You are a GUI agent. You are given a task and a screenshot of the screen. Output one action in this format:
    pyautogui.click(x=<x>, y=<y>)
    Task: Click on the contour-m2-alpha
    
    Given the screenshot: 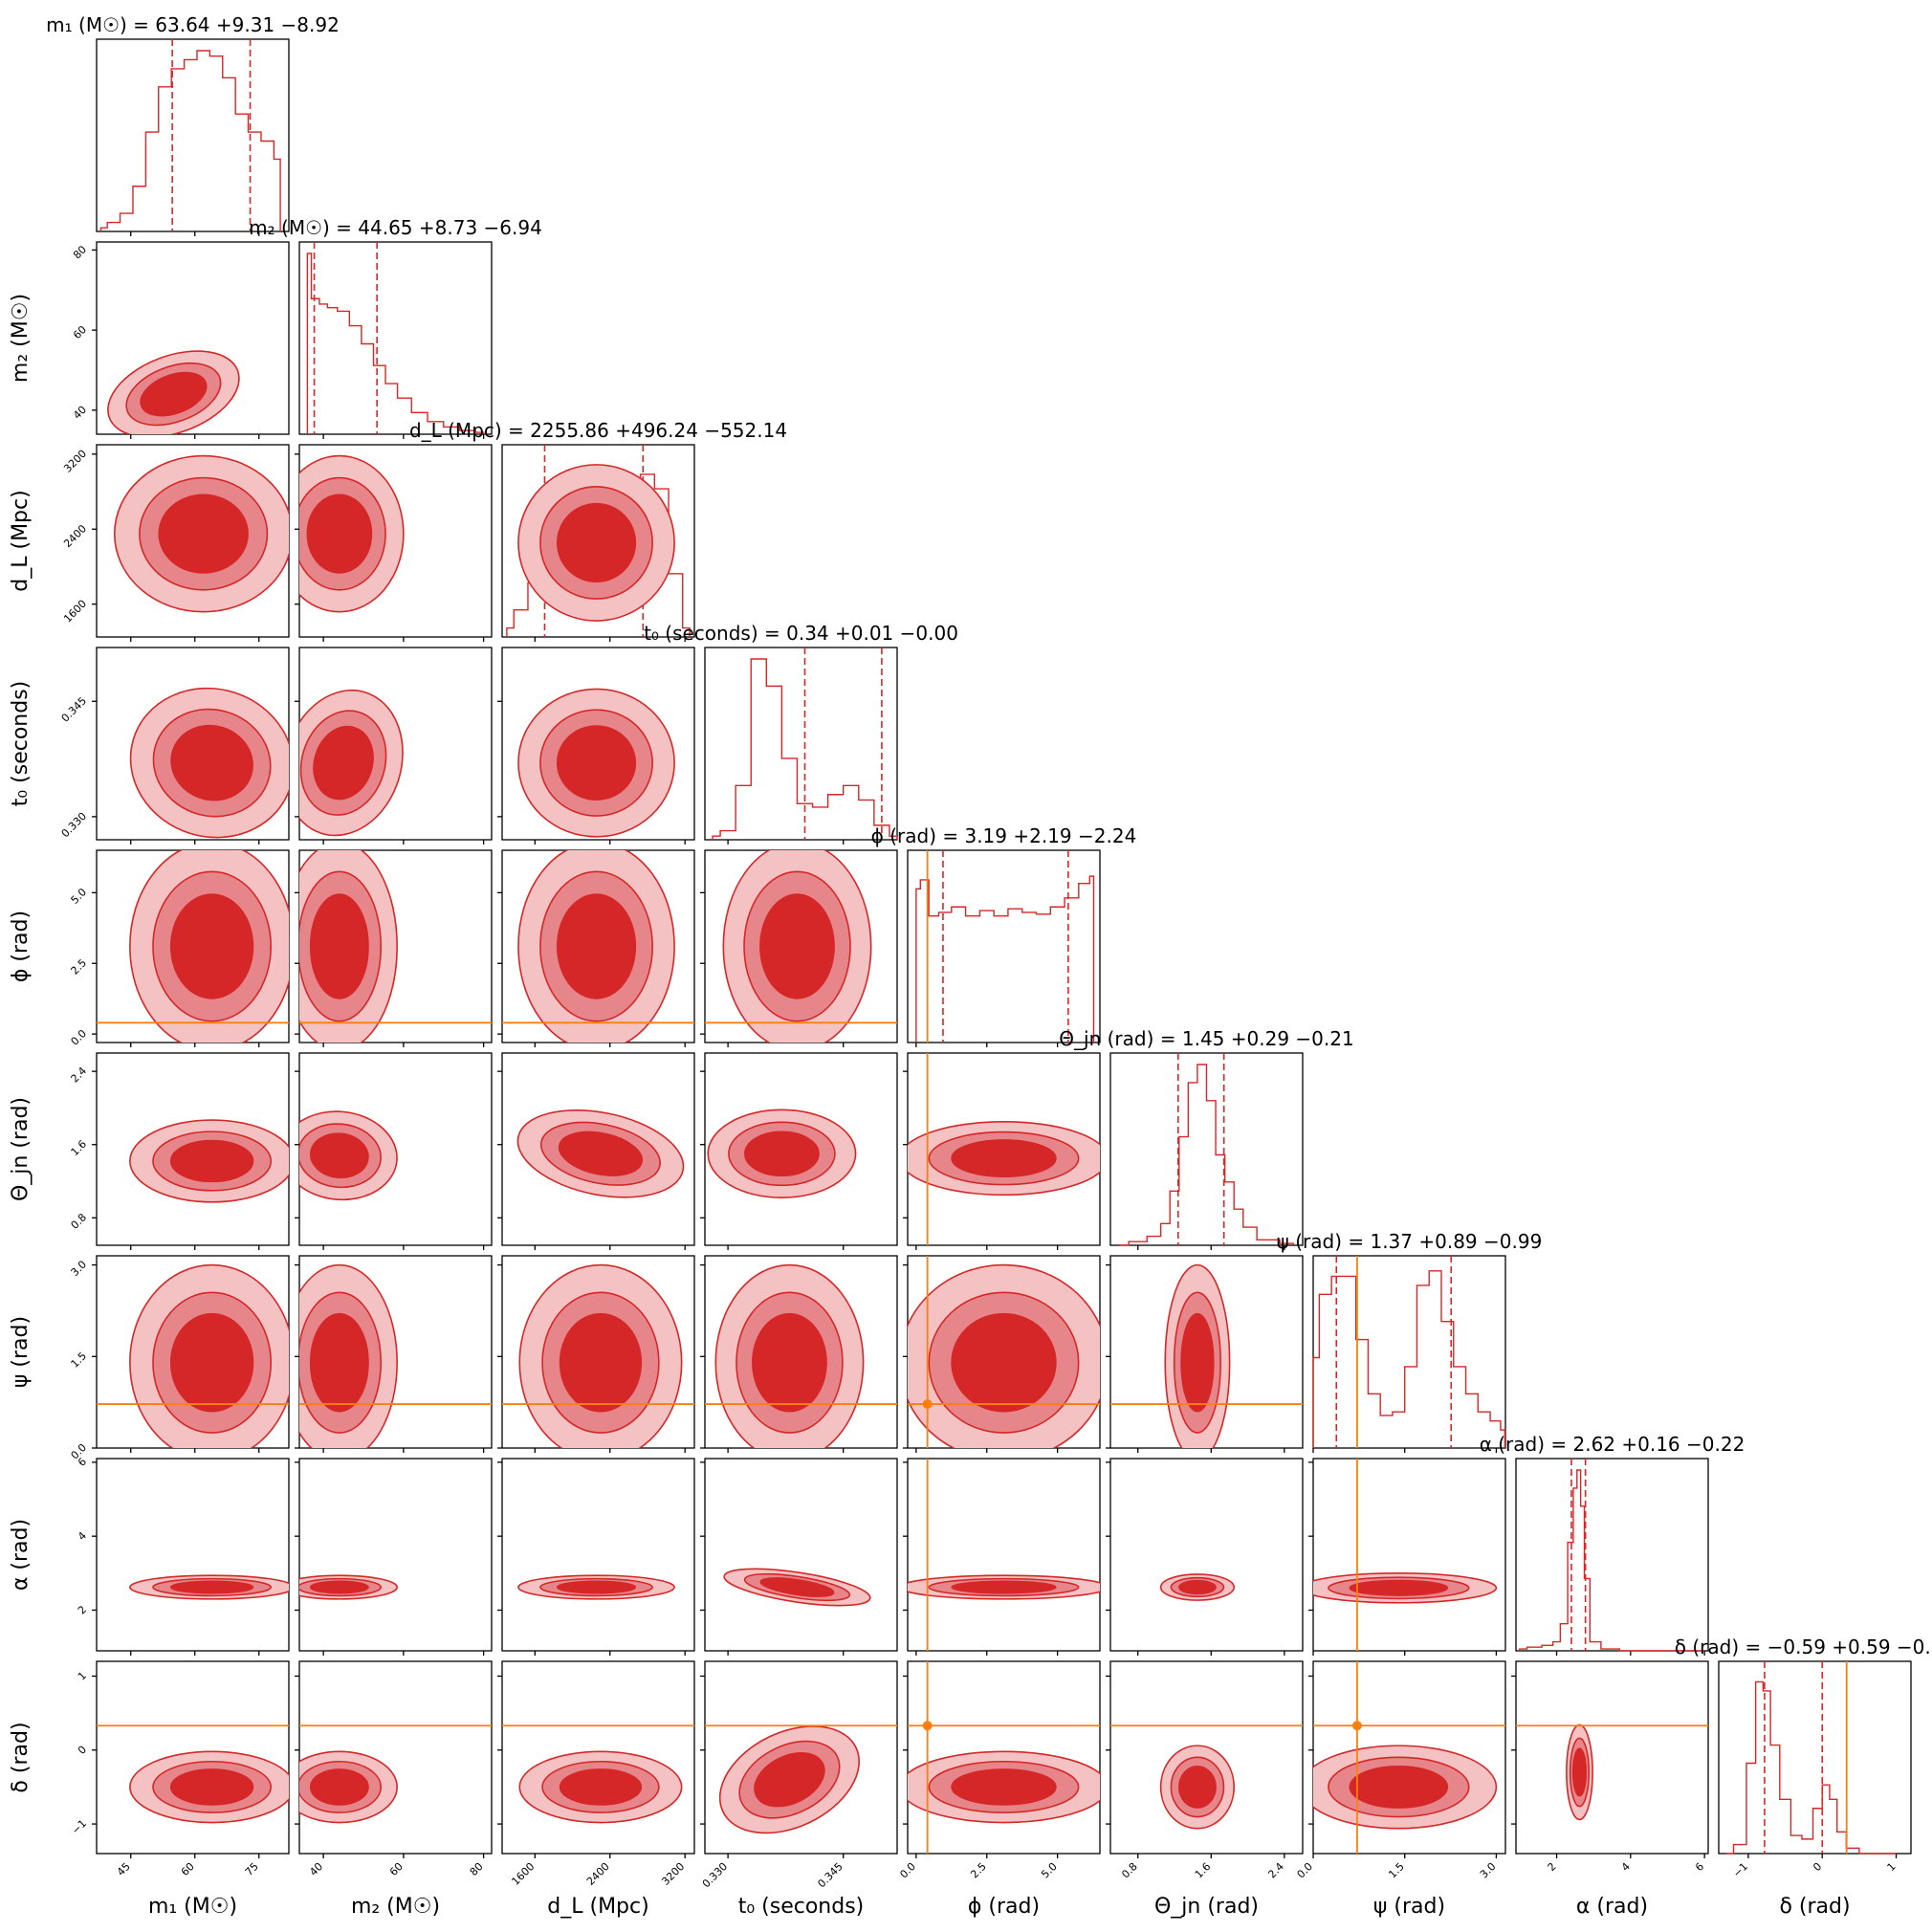 What is the action you would take?
    pyautogui.click(x=348, y=1587)
    